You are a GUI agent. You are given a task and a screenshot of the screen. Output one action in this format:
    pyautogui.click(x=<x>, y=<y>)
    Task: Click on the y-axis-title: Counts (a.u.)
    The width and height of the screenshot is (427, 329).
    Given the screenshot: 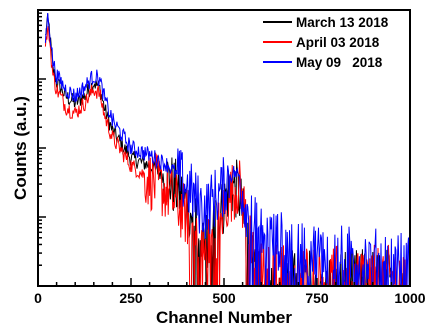 What is the action you would take?
    pyautogui.click(x=20, y=148)
    